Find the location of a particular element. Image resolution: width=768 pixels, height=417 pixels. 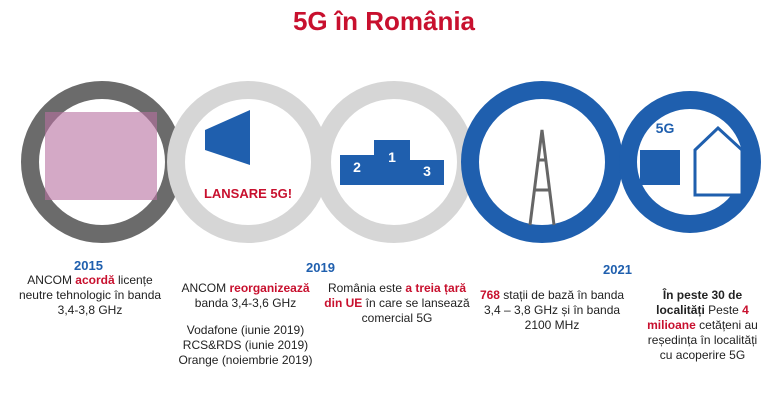

icon-label: LANSARE 5G! is located at coordinates (248, 193).